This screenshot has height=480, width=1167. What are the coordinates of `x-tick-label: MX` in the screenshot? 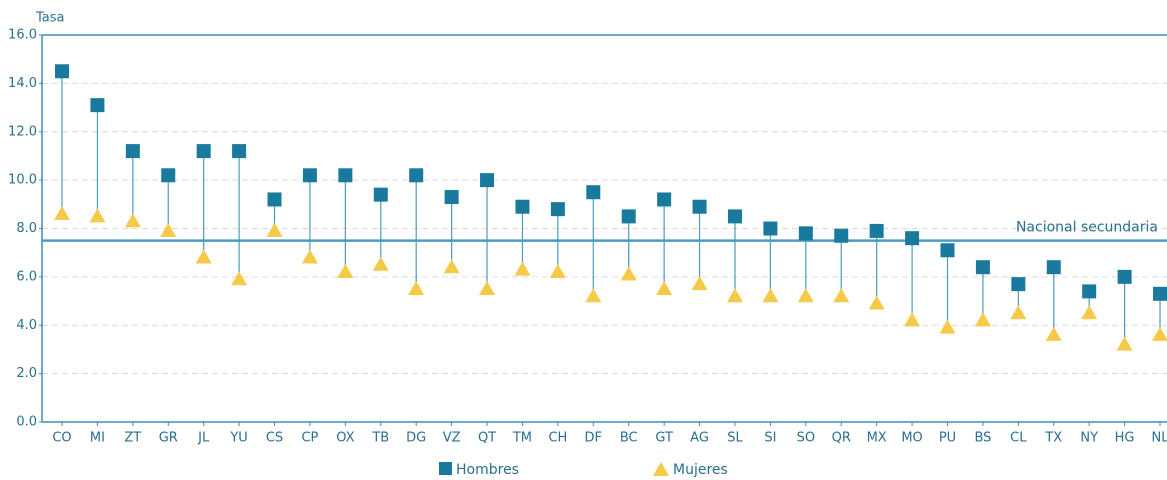 It's located at (877, 438).